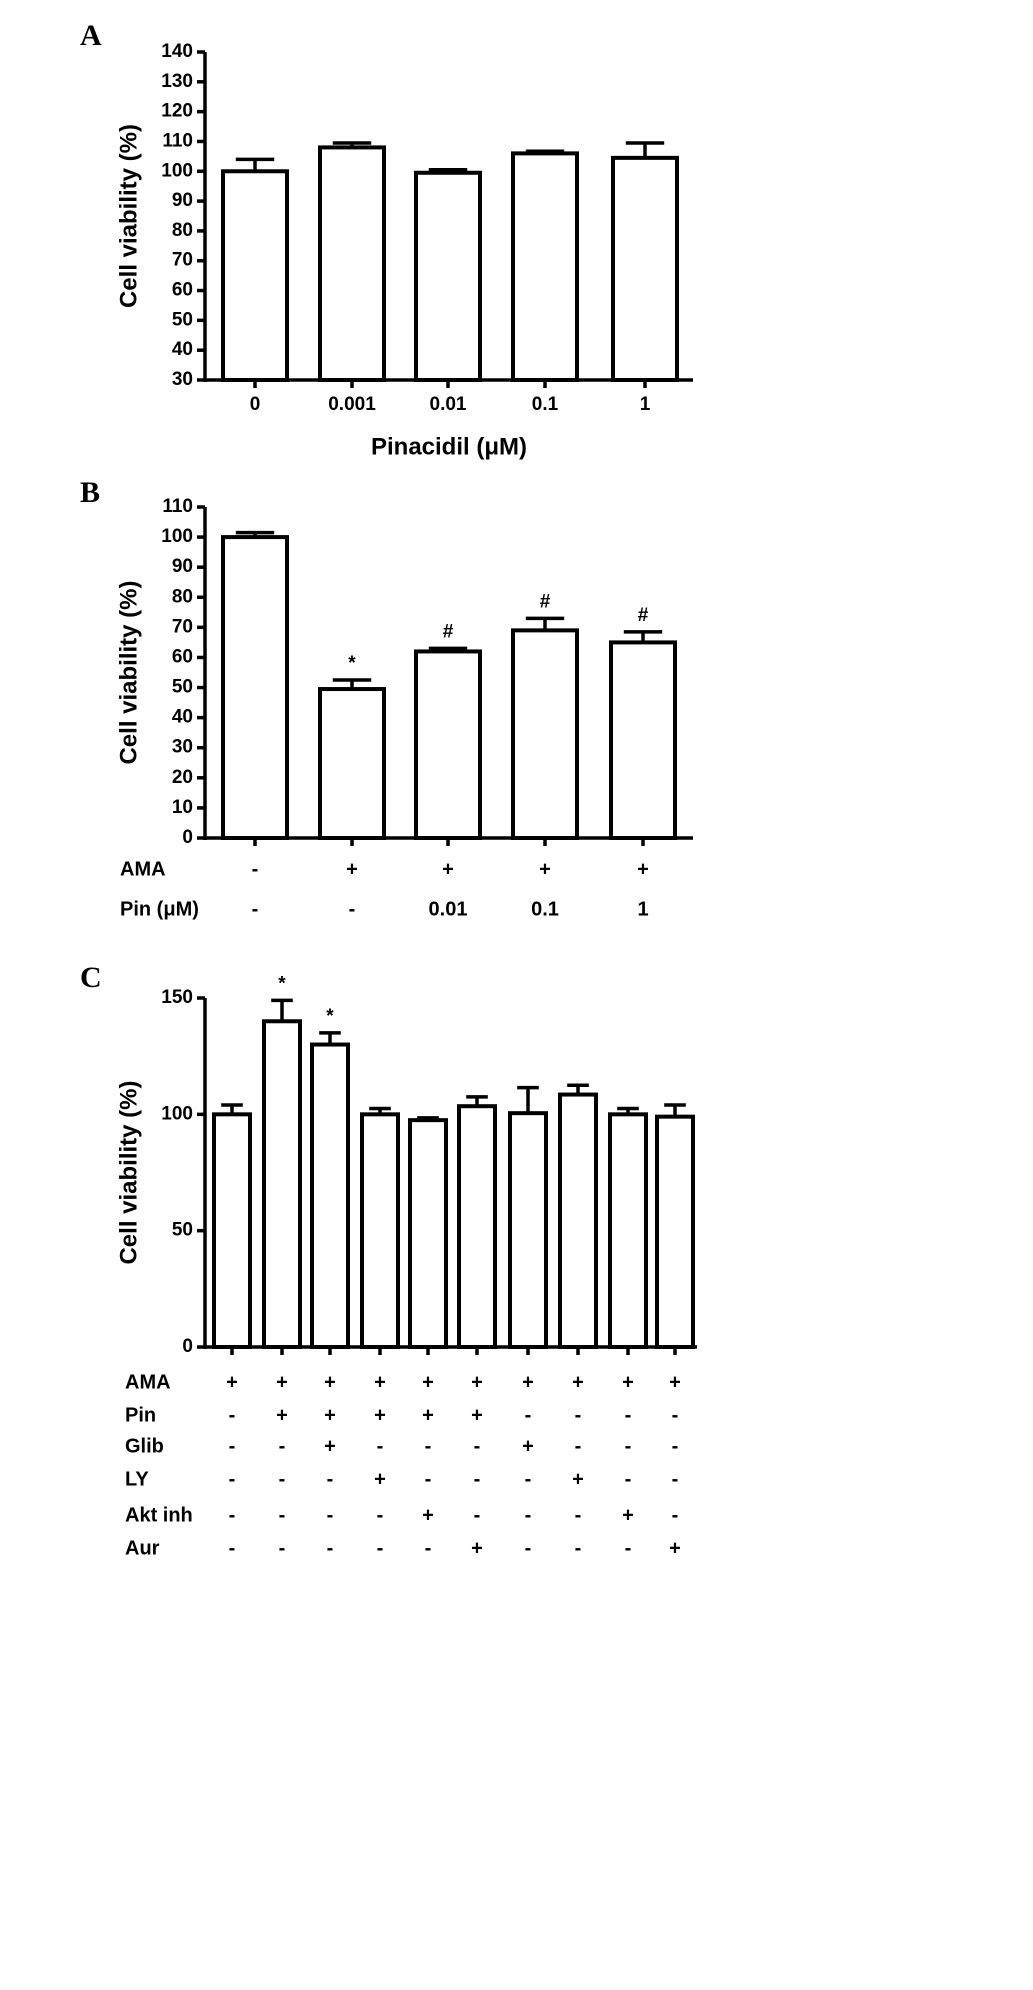  I want to click on y-tick-label: 60, so click(182, 290).